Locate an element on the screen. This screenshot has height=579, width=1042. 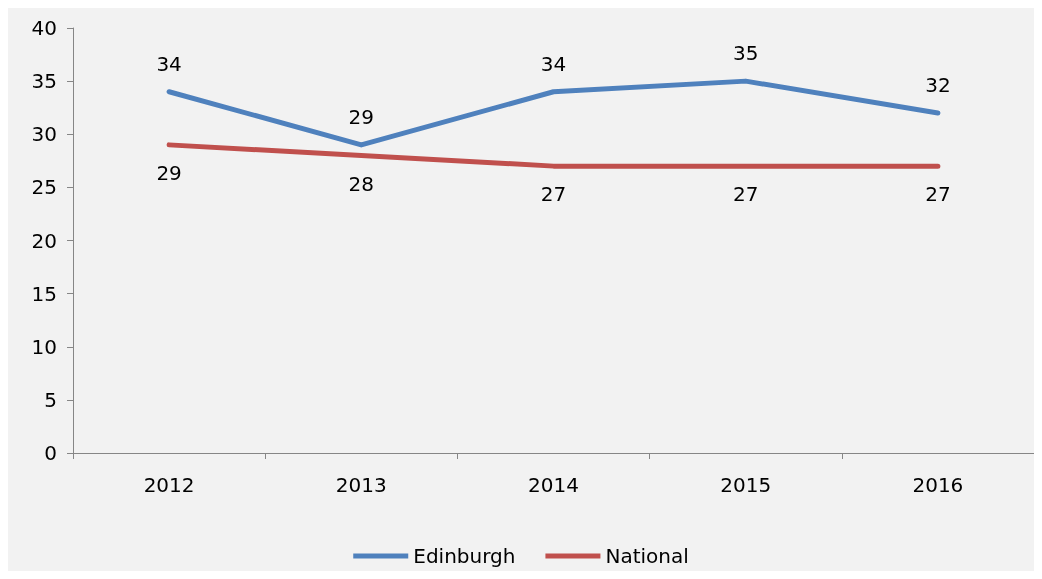
y-tick-label: 25 is located at coordinates (44, 187).